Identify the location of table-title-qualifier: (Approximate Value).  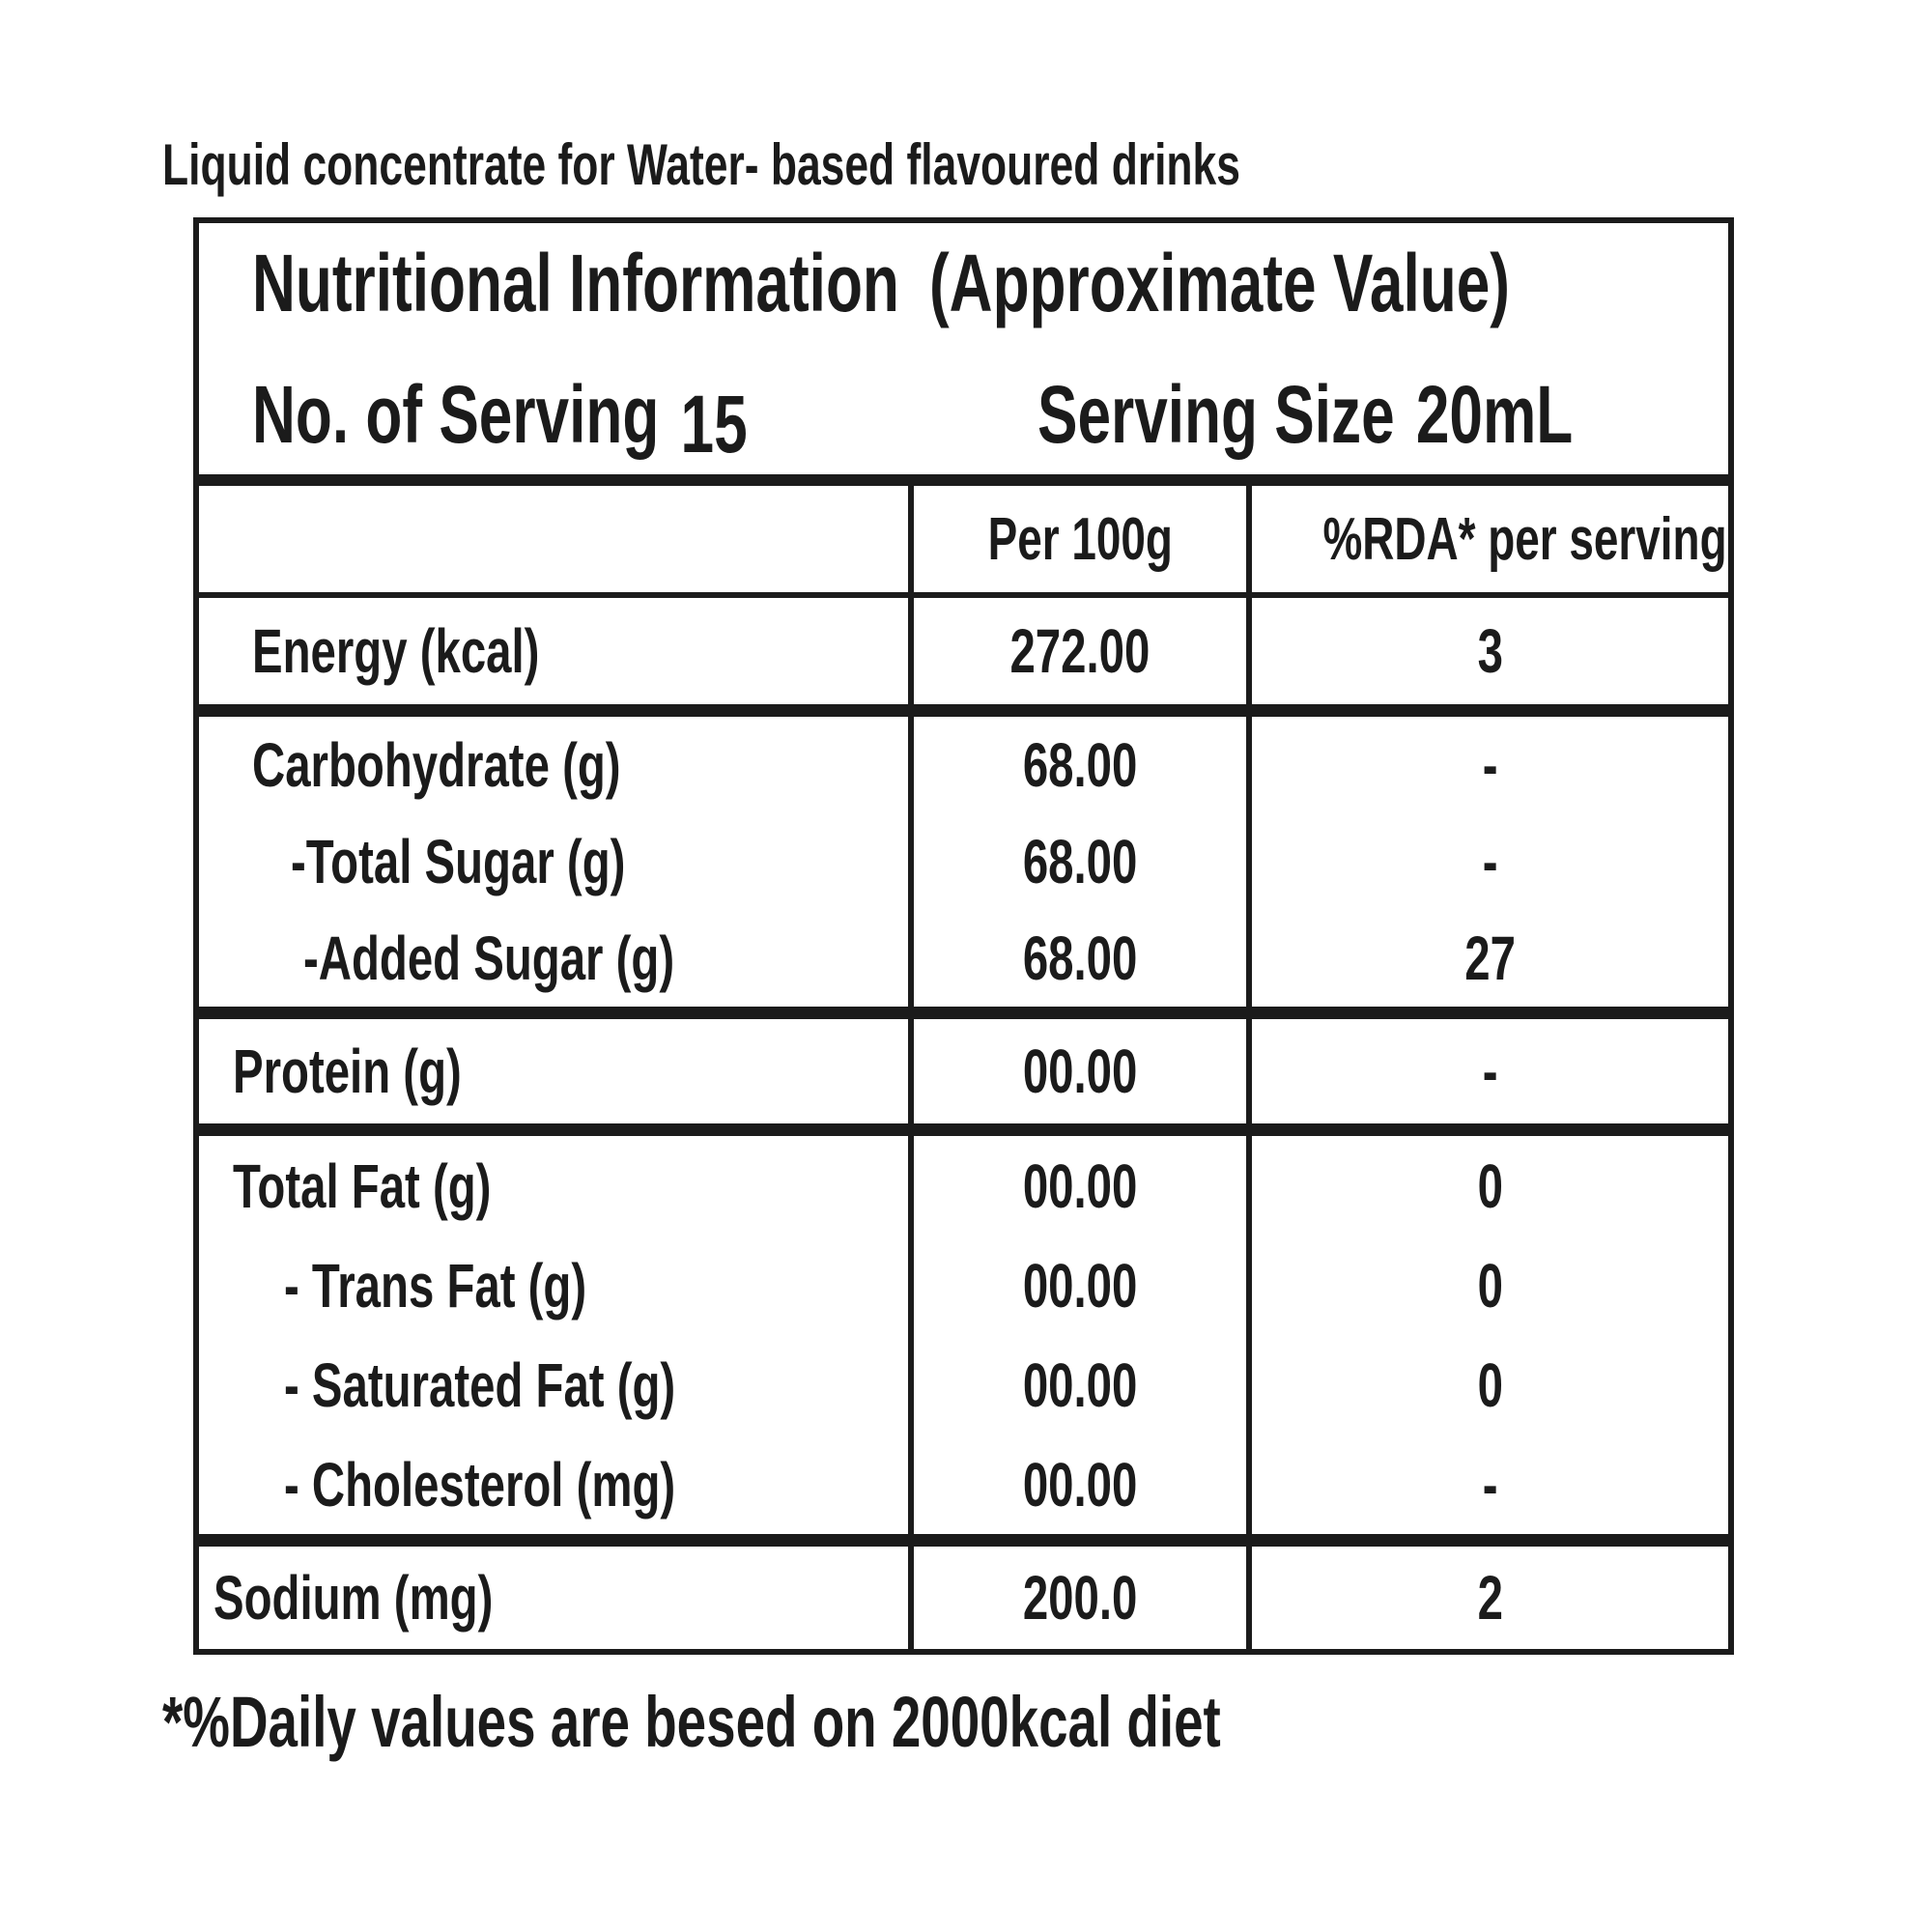
(1219, 283).